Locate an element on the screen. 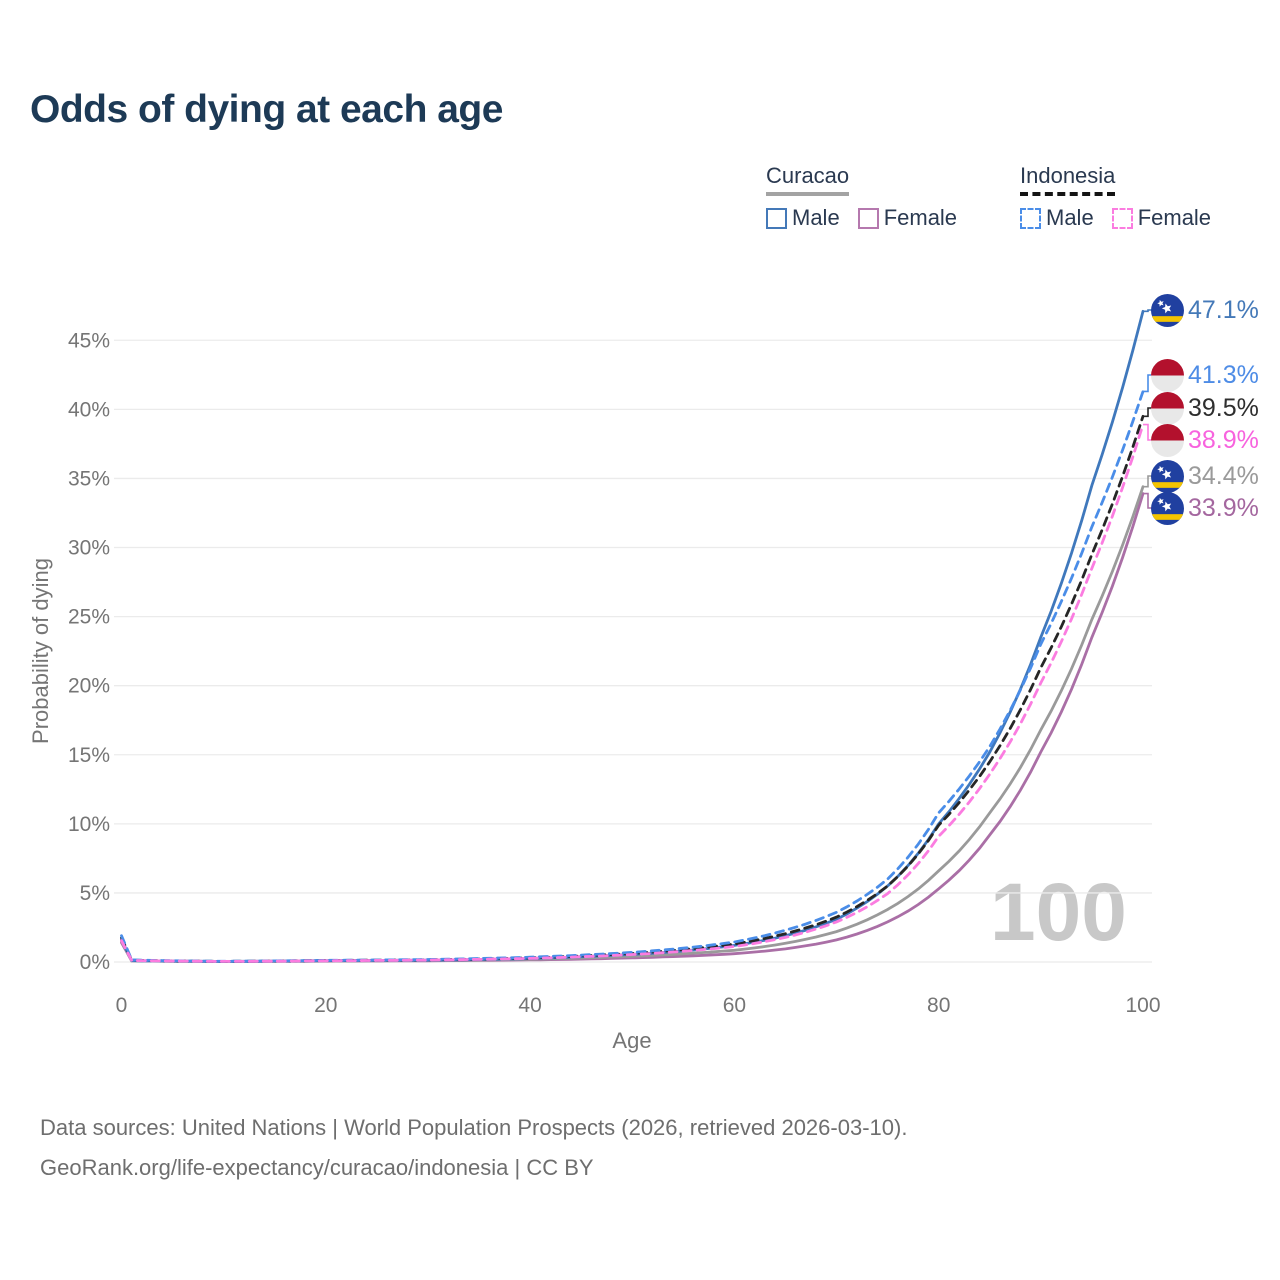 The height and width of the screenshot is (1280, 1280). legend-group-curacao: Curacao Male Female is located at coordinates (861, 197).